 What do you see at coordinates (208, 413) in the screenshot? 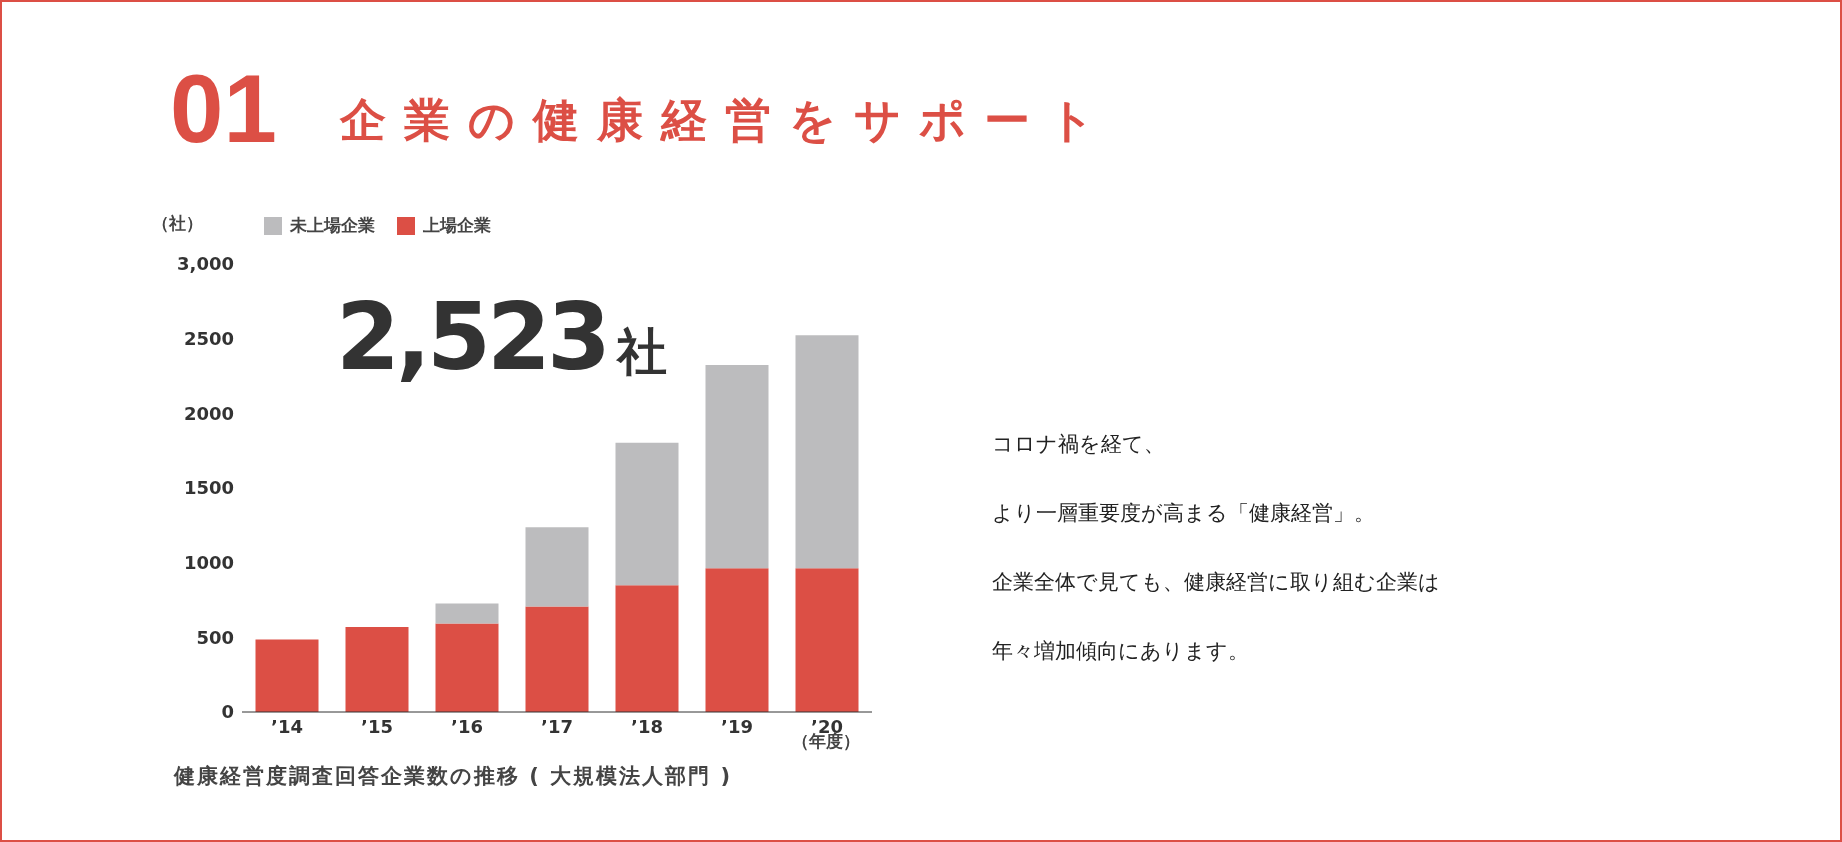
I see `y-tick-label: 2000` at bounding box center [208, 413].